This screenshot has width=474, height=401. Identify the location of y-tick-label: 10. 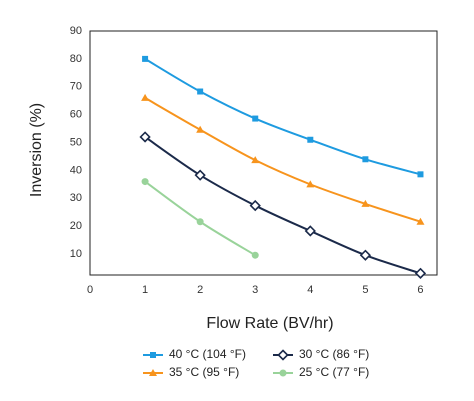
(76, 254).